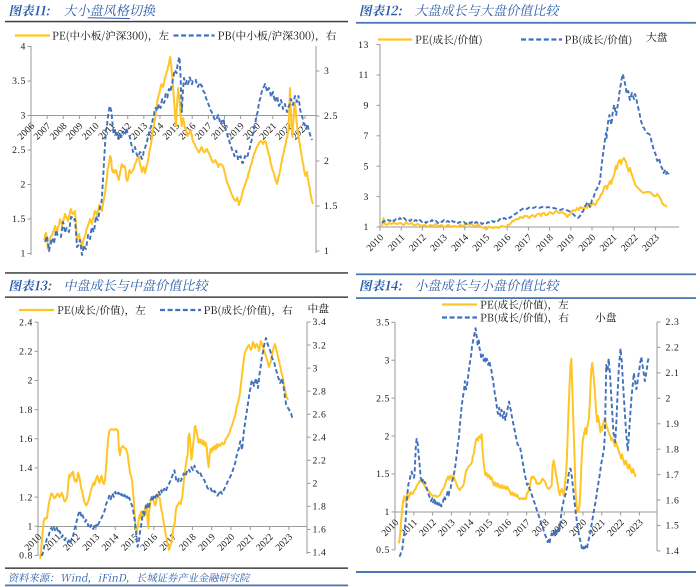  Describe the element at coordinates (26, 556) in the screenshot. I see `svg-text: 0.8` at that location.